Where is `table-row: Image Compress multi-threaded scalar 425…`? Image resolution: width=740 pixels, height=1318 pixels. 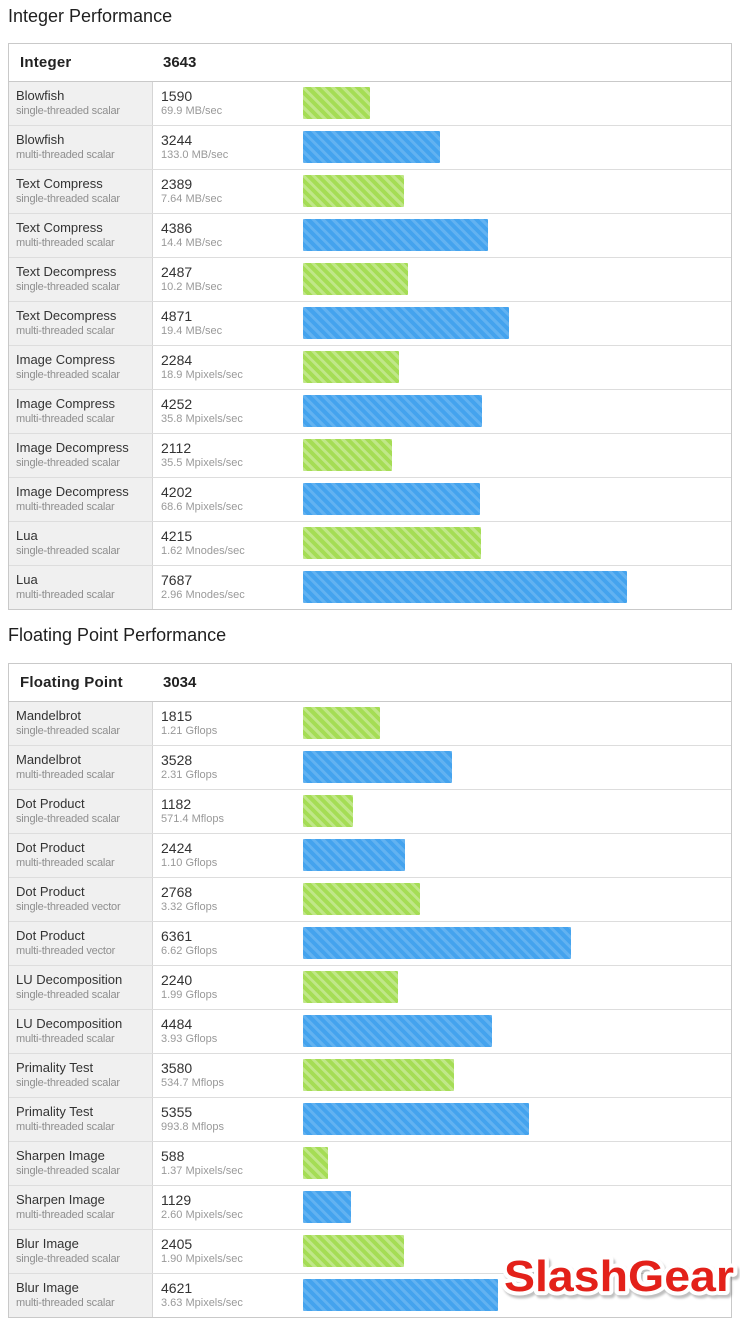 table-row: Image Compress multi-threaded scalar 425… is located at coordinates (370, 411).